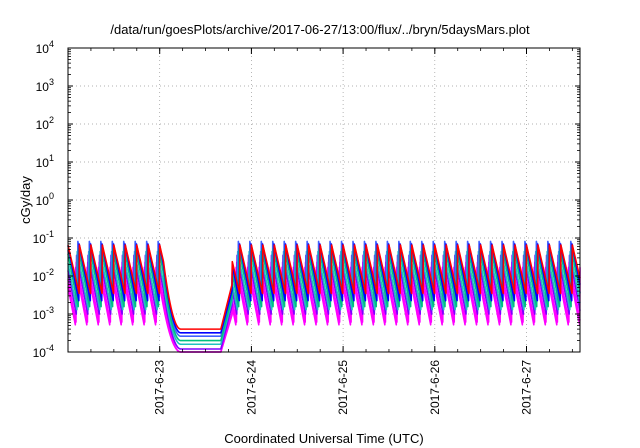 The width and height of the screenshot is (640, 448). Describe the element at coordinates (45, 47) in the screenshot. I see `y-tick-label: 10⁴` at that location.